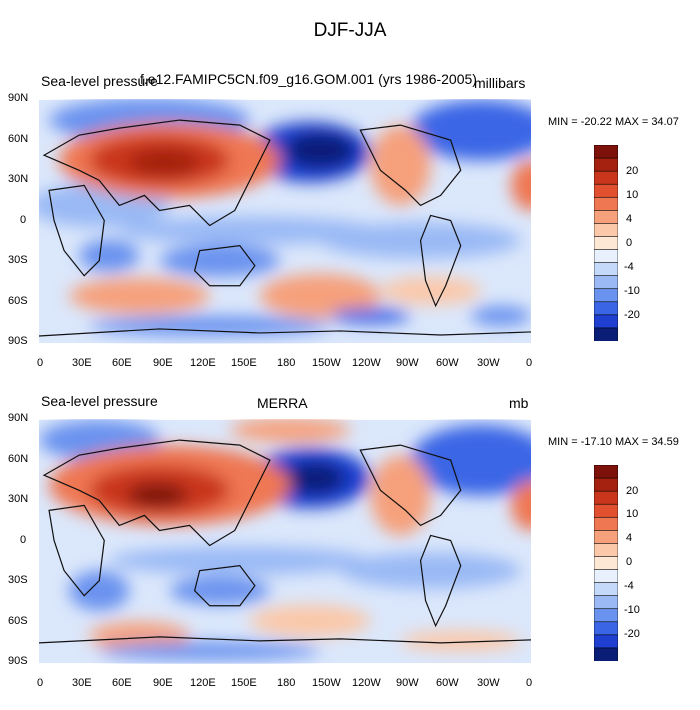  Describe the element at coordinates (613, 122) in the screenshot. I see `panel-minmax: MIN = -20.22 MAX = 34.07` at that location.